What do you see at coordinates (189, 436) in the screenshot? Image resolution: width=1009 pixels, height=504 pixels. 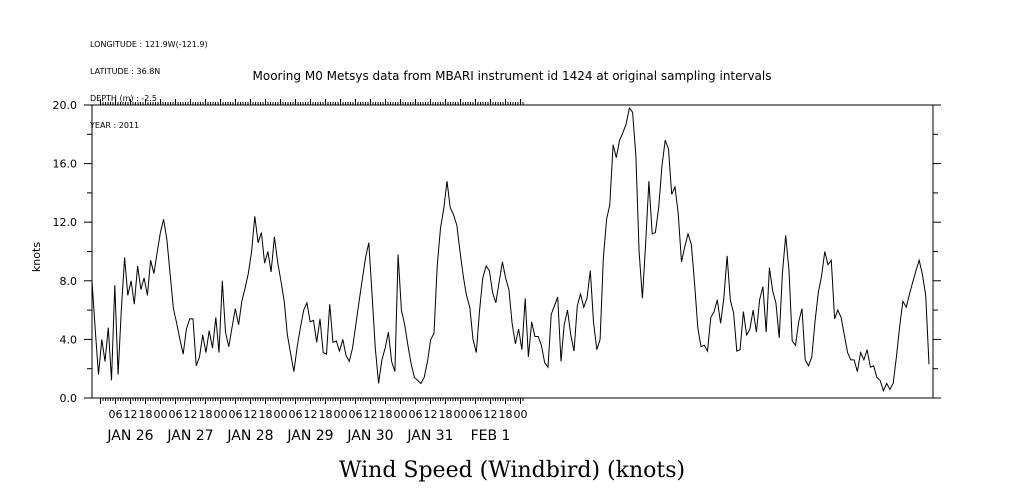 I see `x-day-label: JAN 27` at bounding box center [189, 436].